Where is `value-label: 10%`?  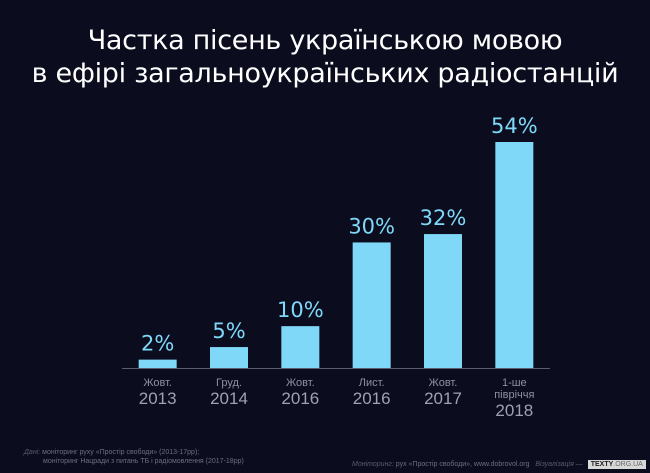 value-label: 10% is located at coordinates (300, 310).